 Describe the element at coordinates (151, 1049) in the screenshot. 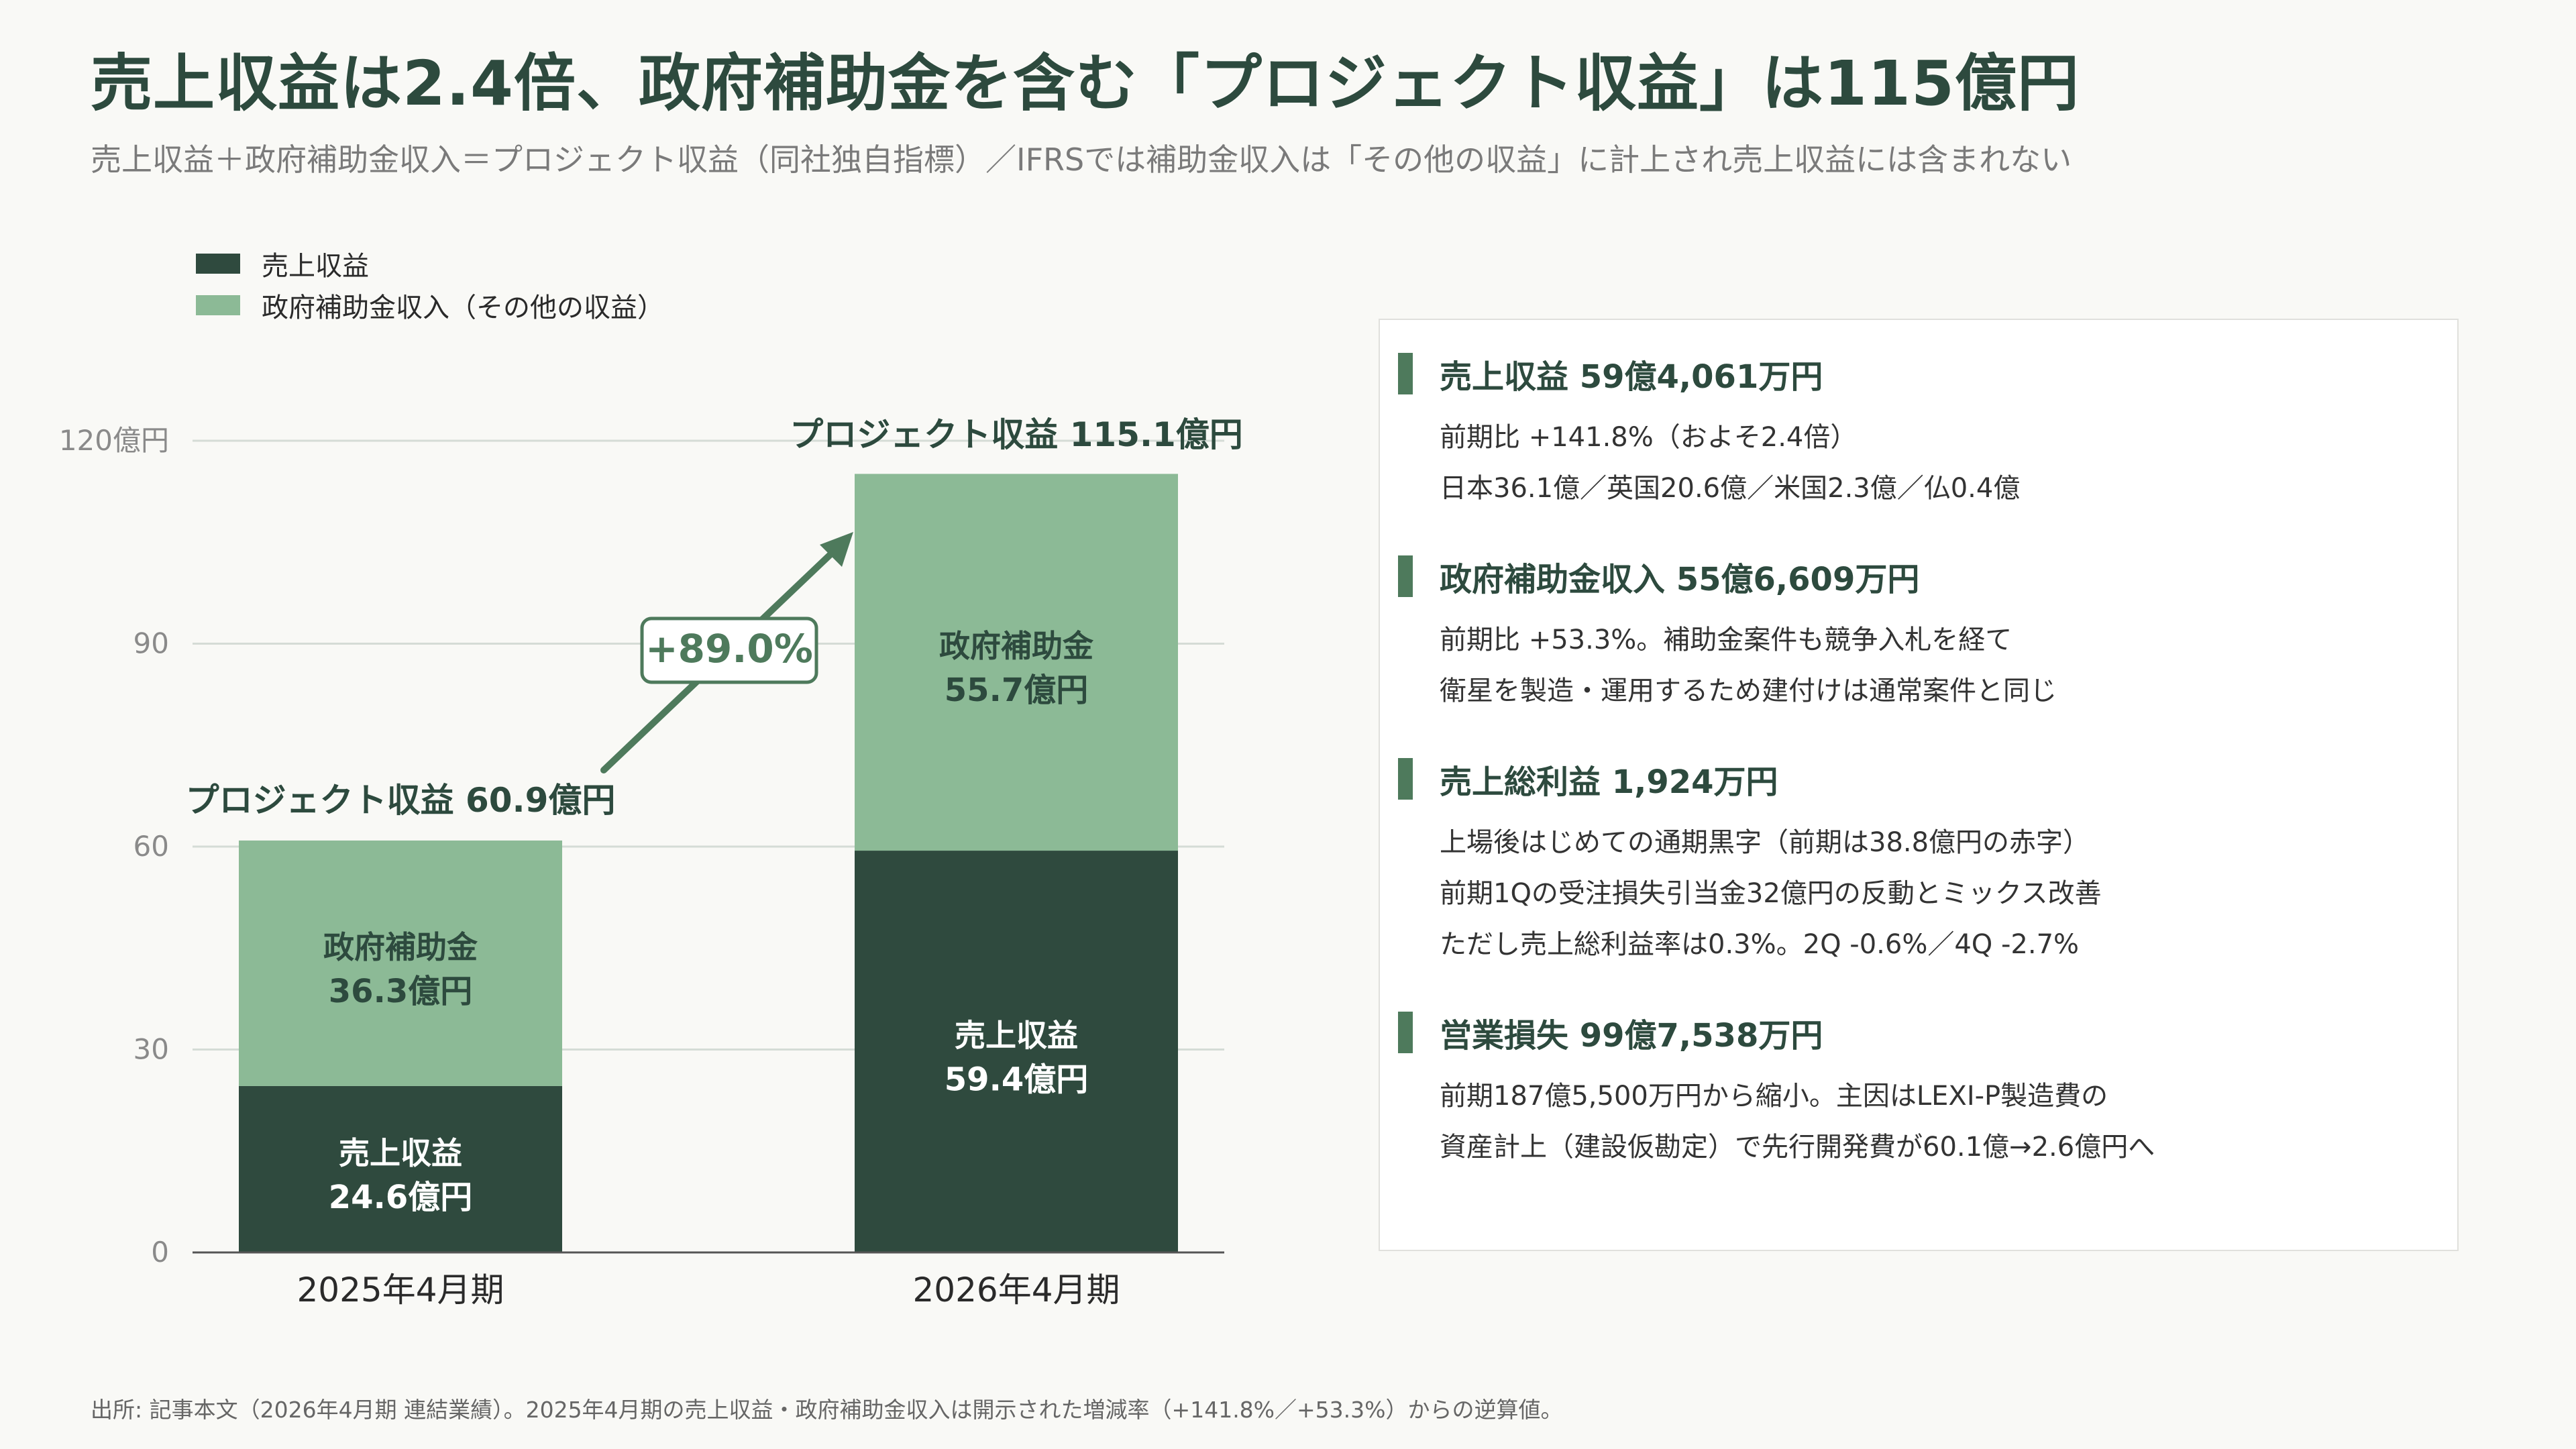

I see `y-tick-label: 30` at that location.